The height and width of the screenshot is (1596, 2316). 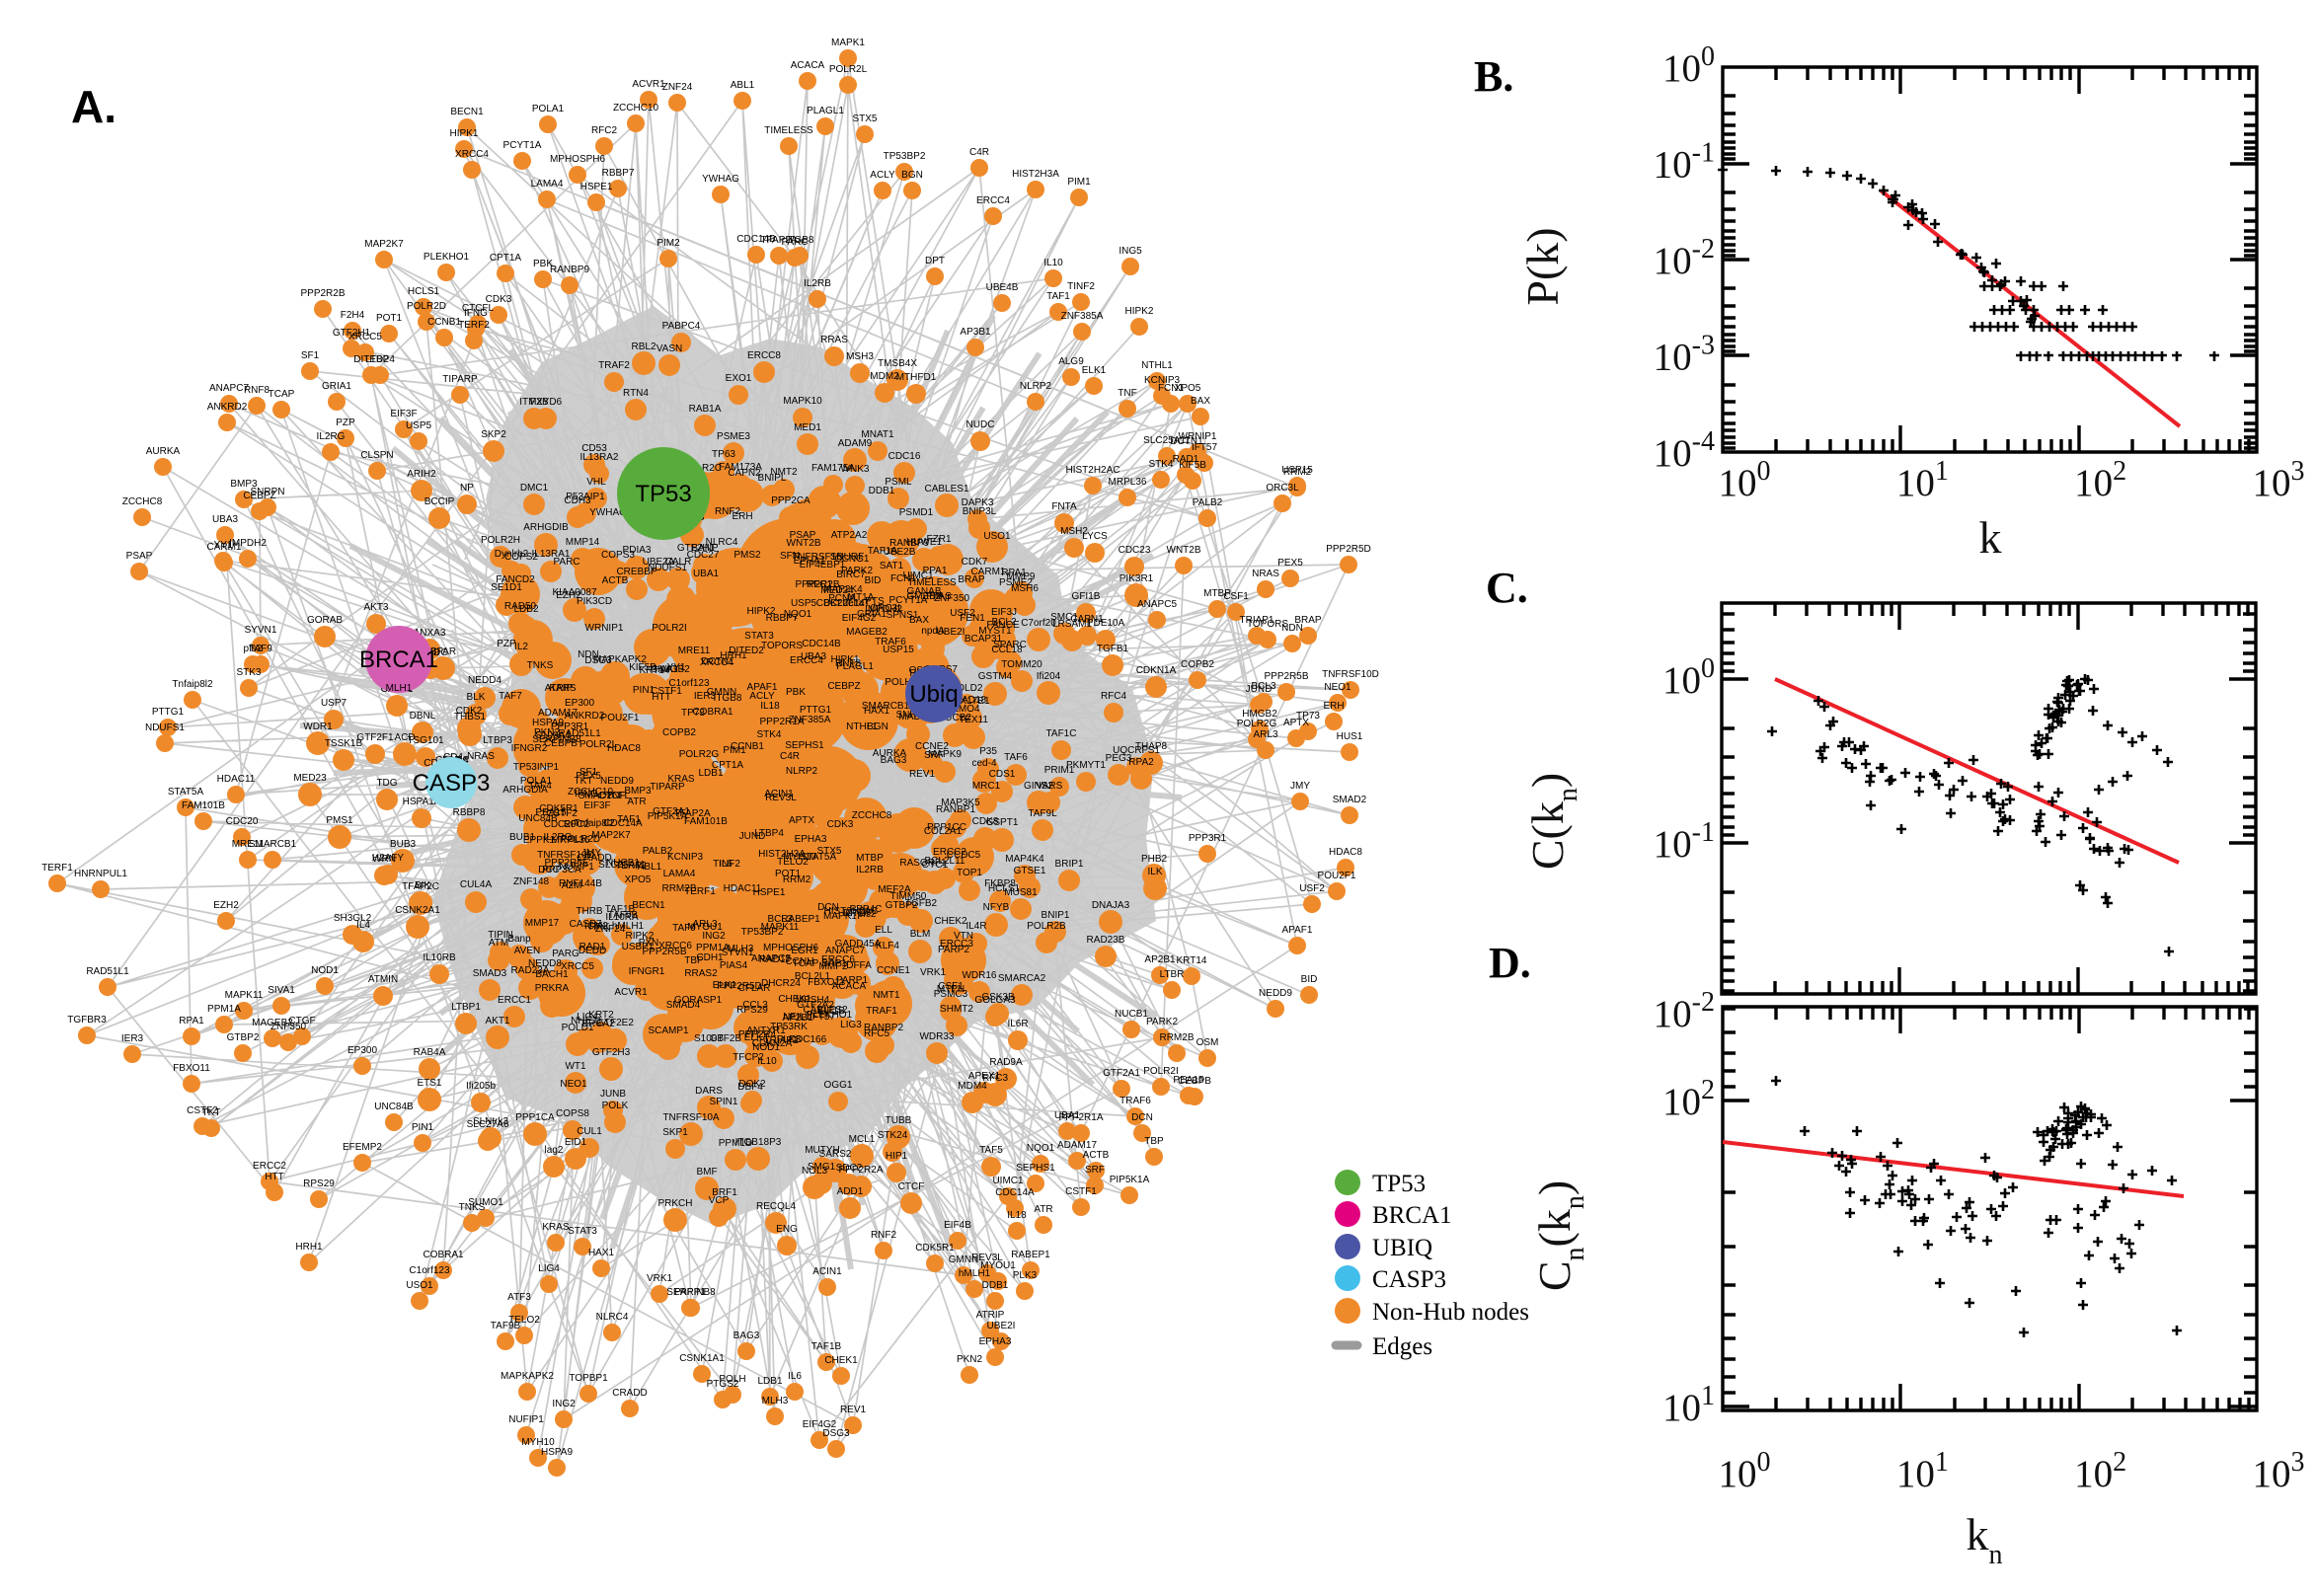 What do you see at coordinates (842, 598) in the screenshot?
I see `svg-text: PCNA` at bounding box center [842, 598].